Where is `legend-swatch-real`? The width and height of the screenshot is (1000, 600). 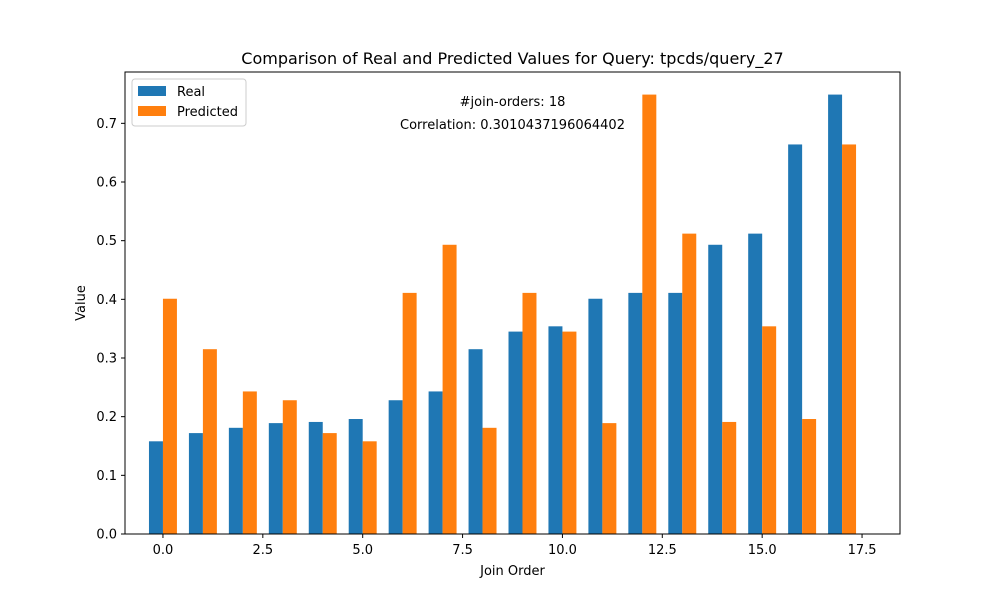
legend-swatch-real is located at coordinates (152, 91).